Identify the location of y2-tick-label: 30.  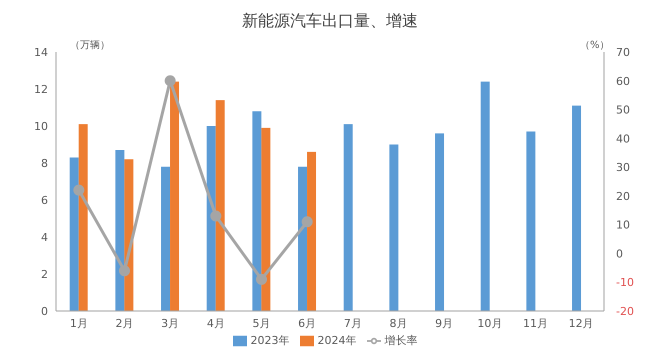
(623, 167).